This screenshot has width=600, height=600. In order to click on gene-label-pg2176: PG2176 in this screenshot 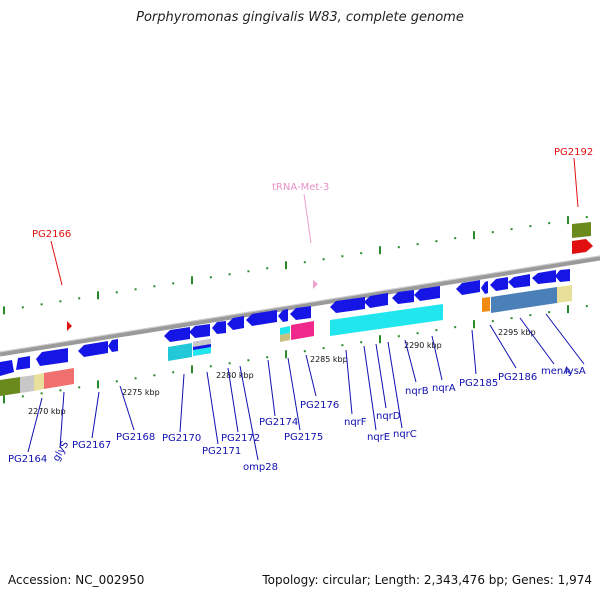, I will do `click(319, 405)`.